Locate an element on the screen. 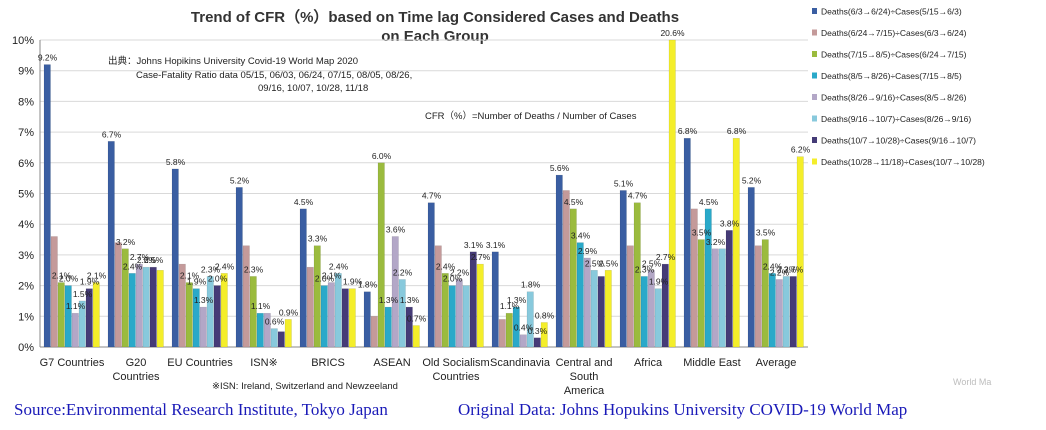  source-annotation-line3: 09/16, 10/07, 10/28, 11/18 is located at coordinates (313, 88).